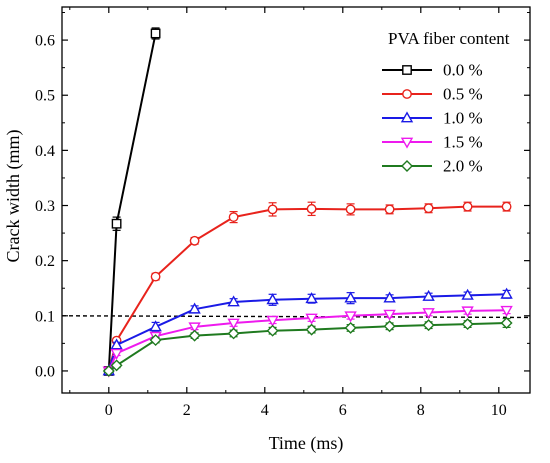 This screenshot has height=463, width=550. Describe the element at coordinates (45, 261) in the screenshot. I see `y-tick-label: 0.2` at that location.